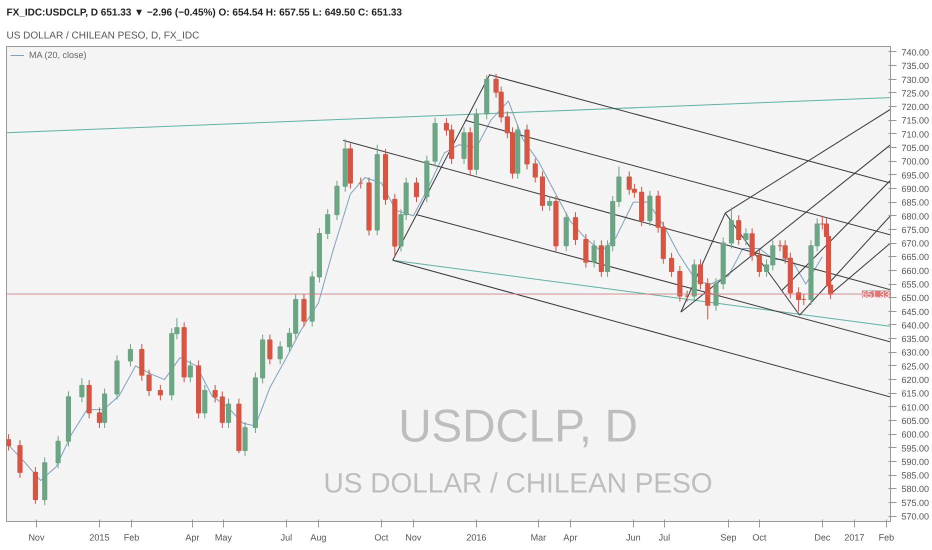  I want to click on y-tick-label: 585.00, so click(916, 475).